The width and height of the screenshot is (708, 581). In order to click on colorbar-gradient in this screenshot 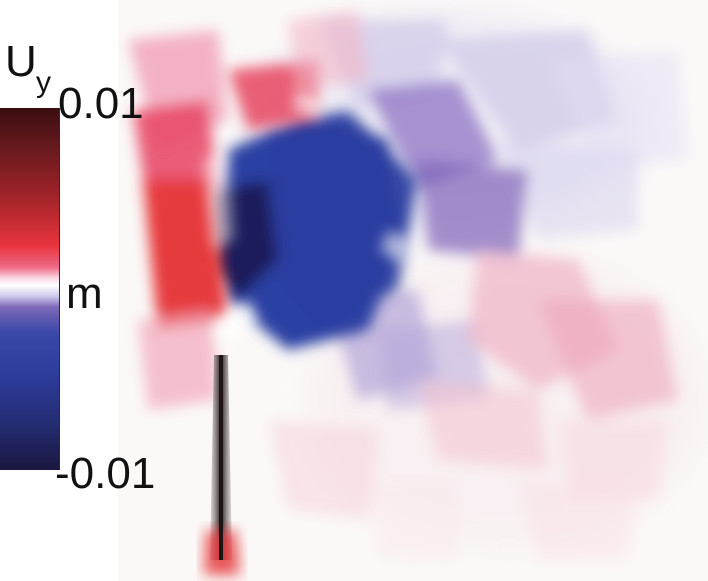, I will do `click(29, 289)`.